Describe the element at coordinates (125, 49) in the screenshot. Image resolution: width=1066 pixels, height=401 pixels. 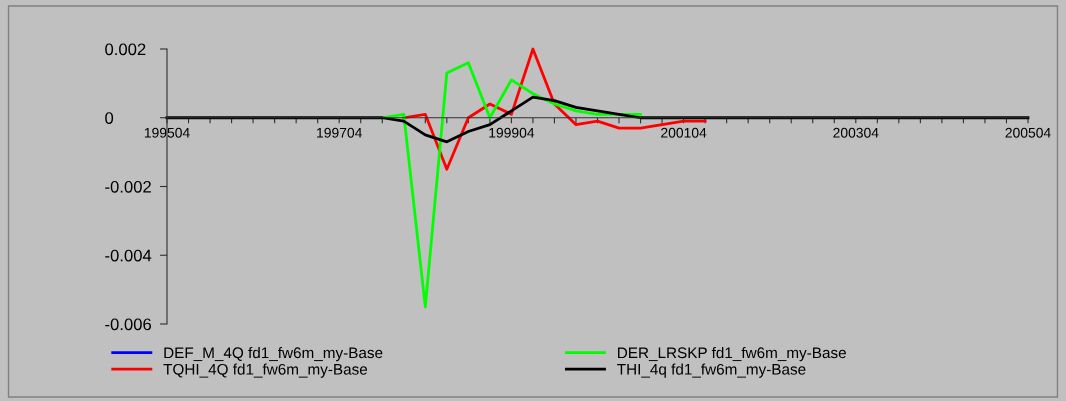
I see `y-tick-label: 0.002` at that location.